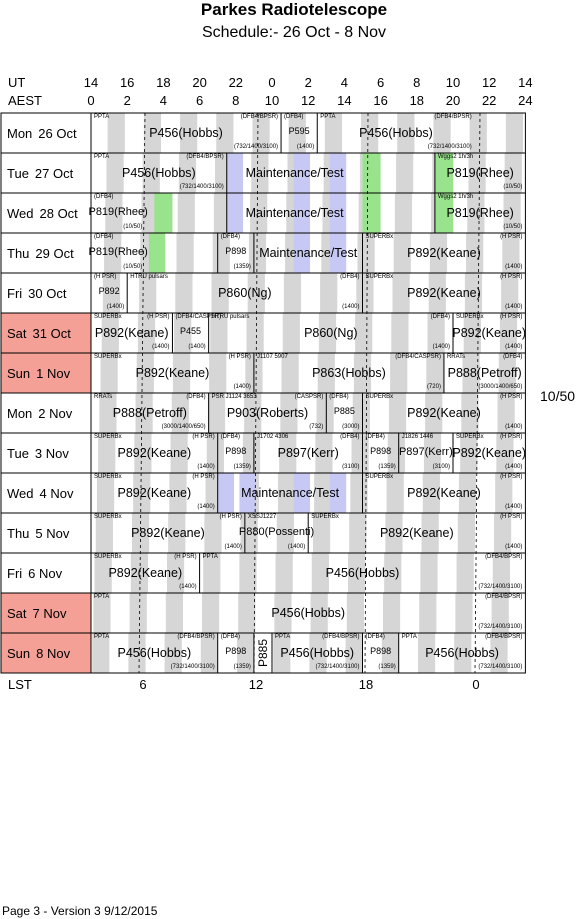 Image resolution: width=588 pixels, height=919 pixels. What do you see at coordinates (46, 453) in the screenshot?
I see `day-label: Tue 3 Nov` at bounding box center [46, 453].